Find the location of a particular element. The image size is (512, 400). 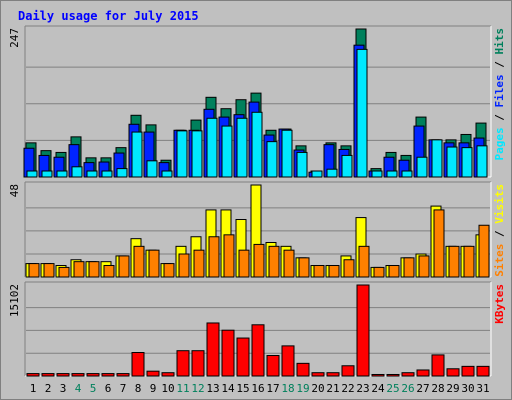

x-tick-label-day-16: 16 is located at coordinates (257, 388).